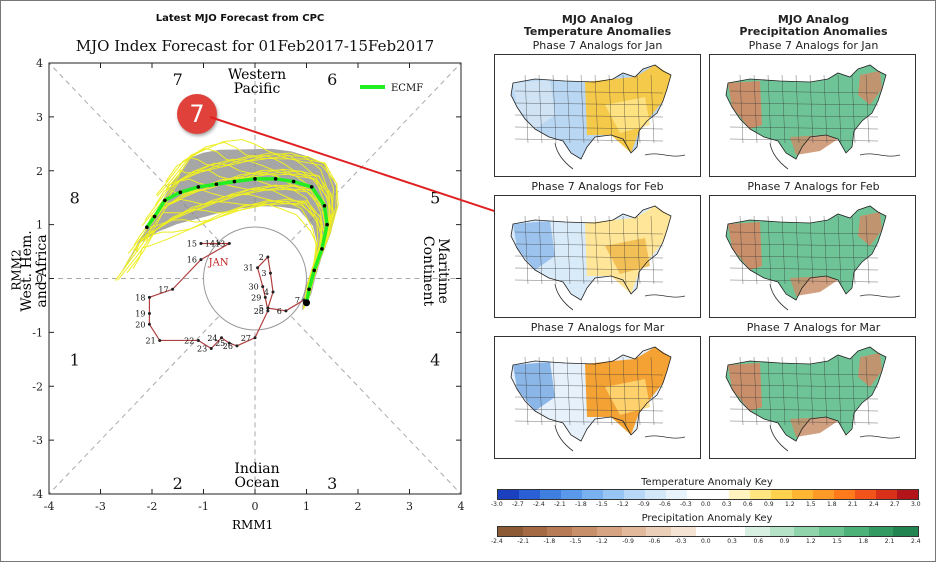 This screenshot has height=562, width=936. What do you see at coordinates (748, 504) in the screenshot?
I see `key-value-label: 0.6` at bounding box center [748, 504].